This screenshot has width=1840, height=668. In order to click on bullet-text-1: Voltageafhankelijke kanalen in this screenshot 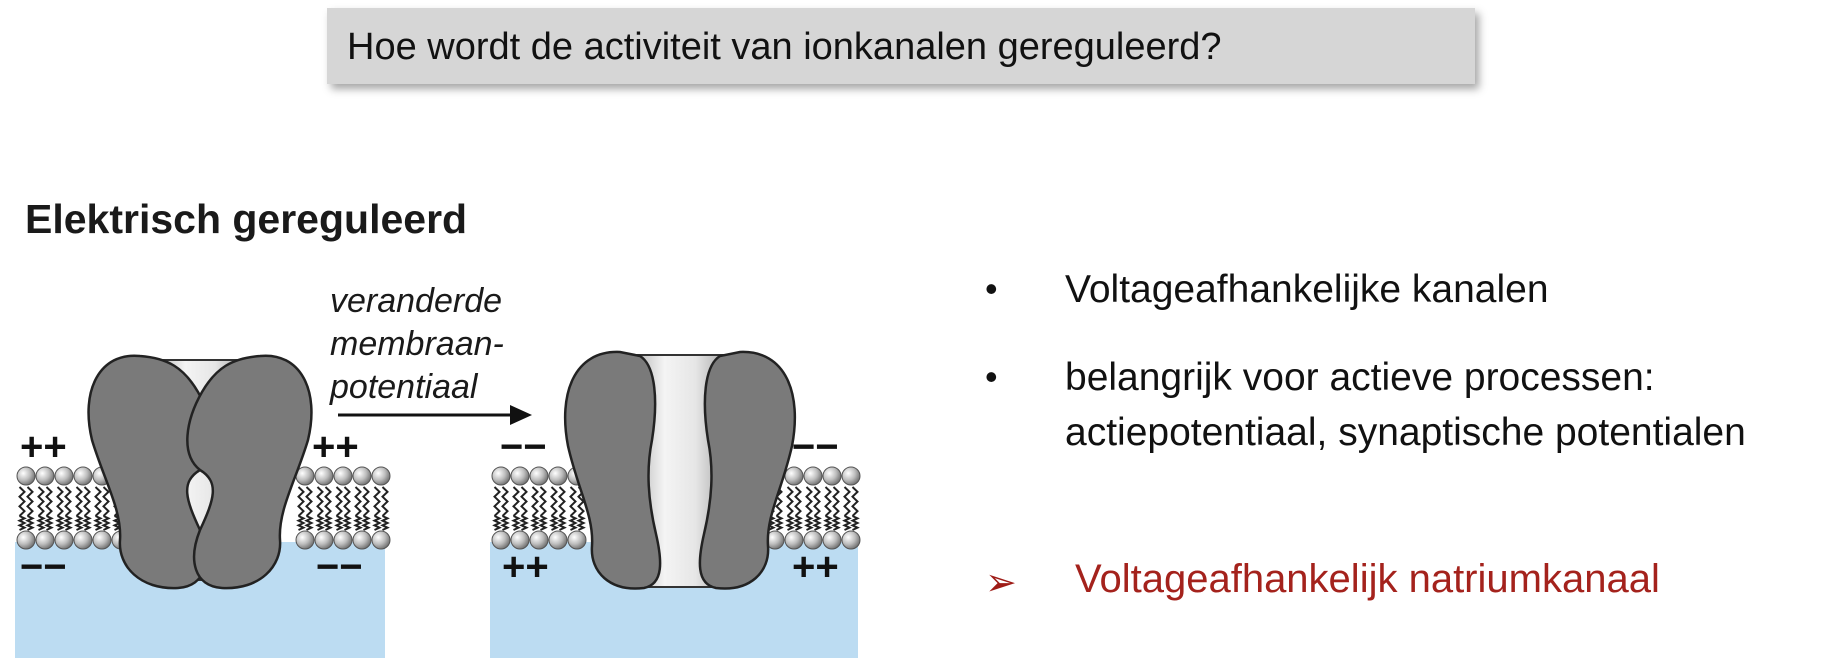, I will do `click(1307, 289)`.